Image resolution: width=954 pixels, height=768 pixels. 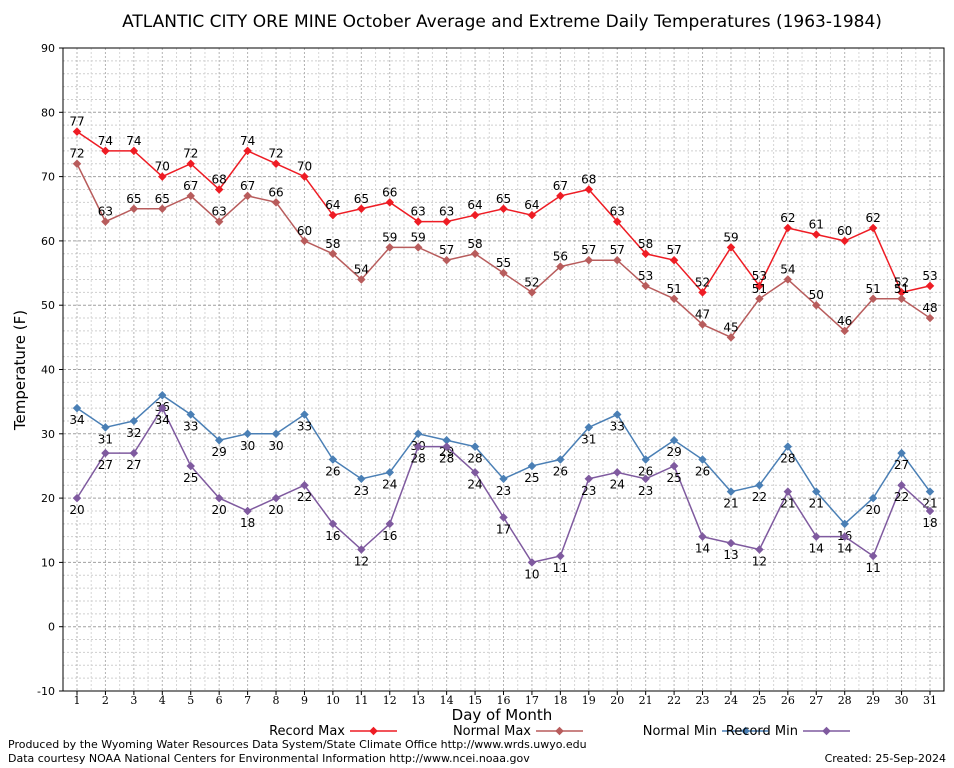 What do you see at coordinates (332, 205) in the screenshot?
I see `record-max-data-label: 64` at bounding box center [332, 205].